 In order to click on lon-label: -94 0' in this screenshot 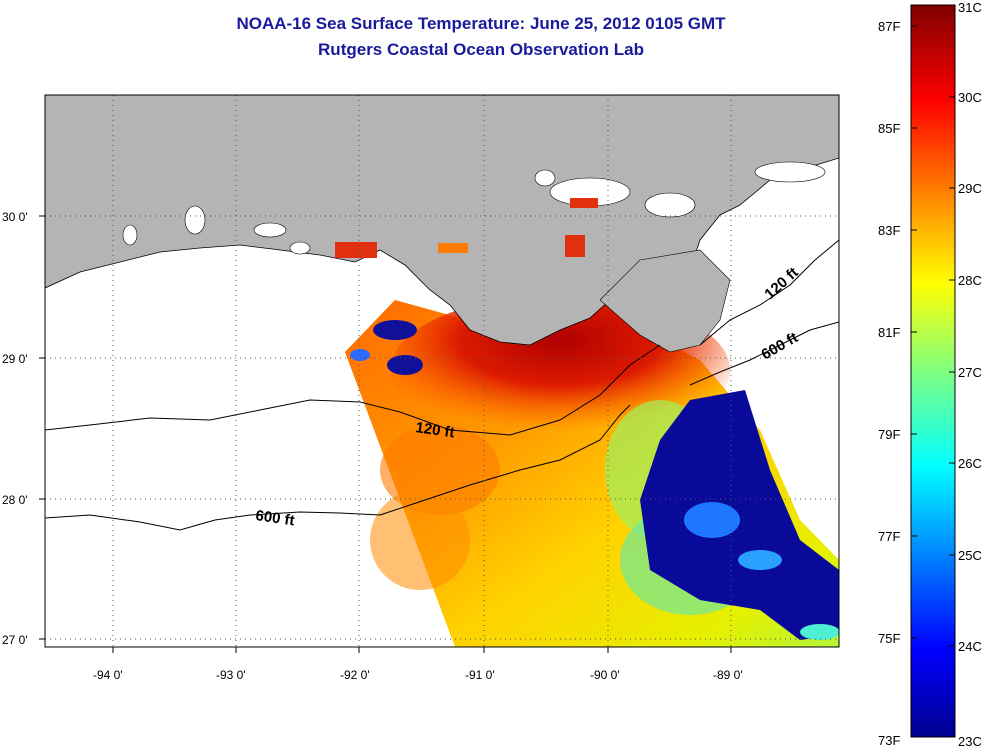, I will do `click(108, 675)`.